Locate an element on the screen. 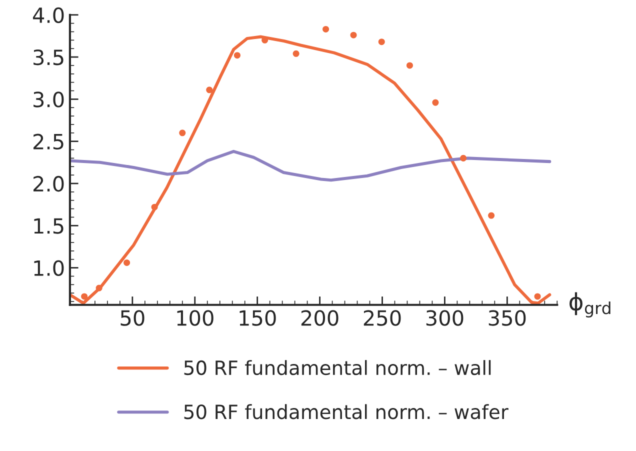 This screenshot has height=451, width=636. legend-label: 50 RF fundamental norm. – wall is located at coordinates (337, 368).